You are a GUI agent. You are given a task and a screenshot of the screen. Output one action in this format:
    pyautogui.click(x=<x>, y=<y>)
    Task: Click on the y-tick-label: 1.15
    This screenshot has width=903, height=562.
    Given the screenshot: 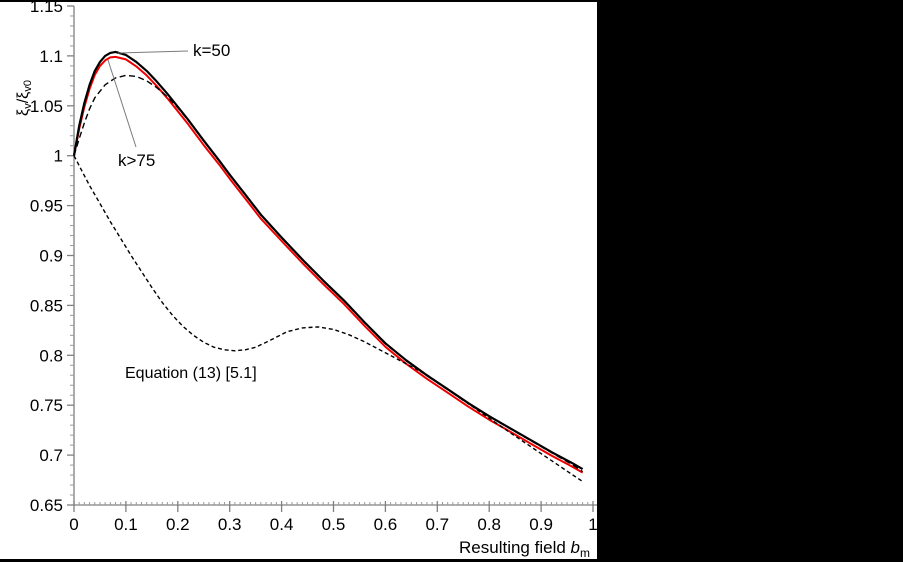 What is the action you would take?
    pyautogui.click(x=46, y=8)
    